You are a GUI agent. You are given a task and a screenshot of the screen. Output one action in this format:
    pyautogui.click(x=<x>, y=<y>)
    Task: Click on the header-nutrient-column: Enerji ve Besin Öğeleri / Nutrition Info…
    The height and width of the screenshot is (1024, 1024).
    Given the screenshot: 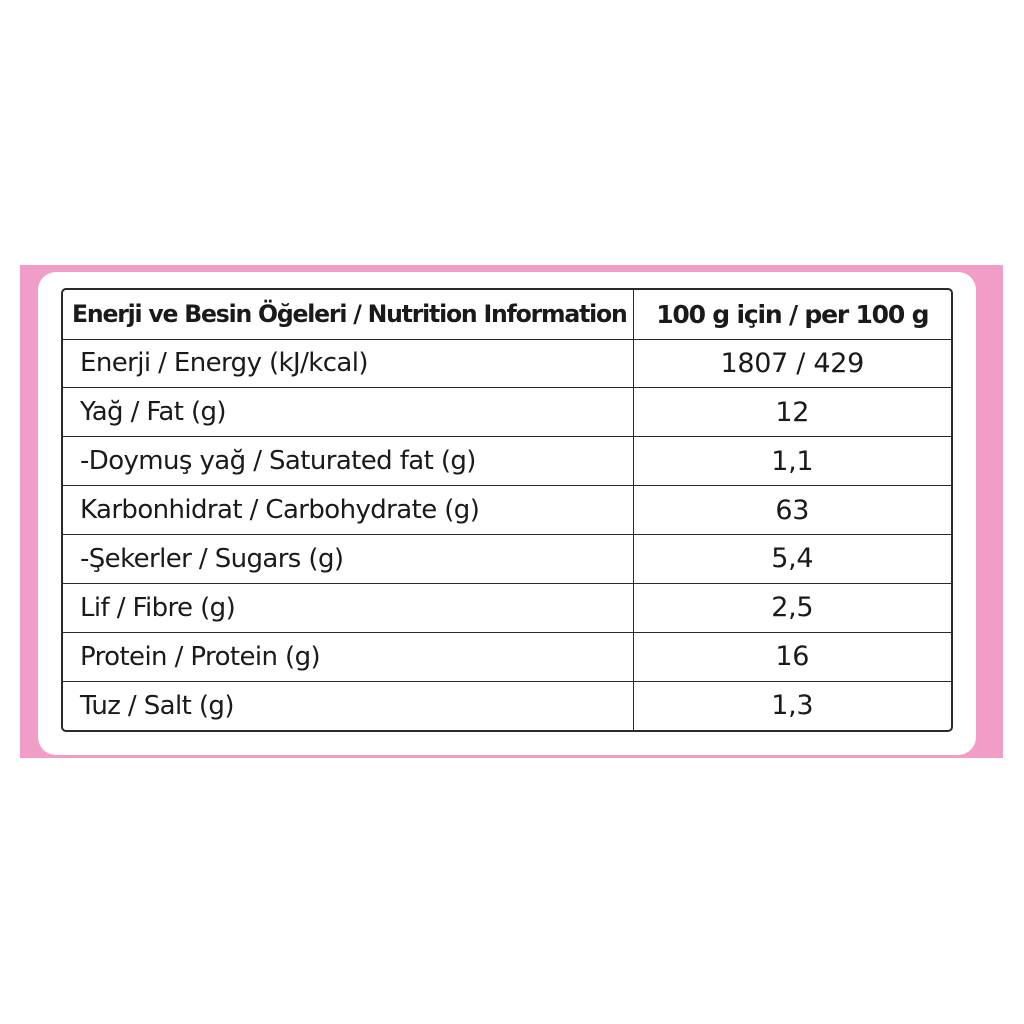 What is the action you would take?
    pyautogui.click(x=348, y=315)
    